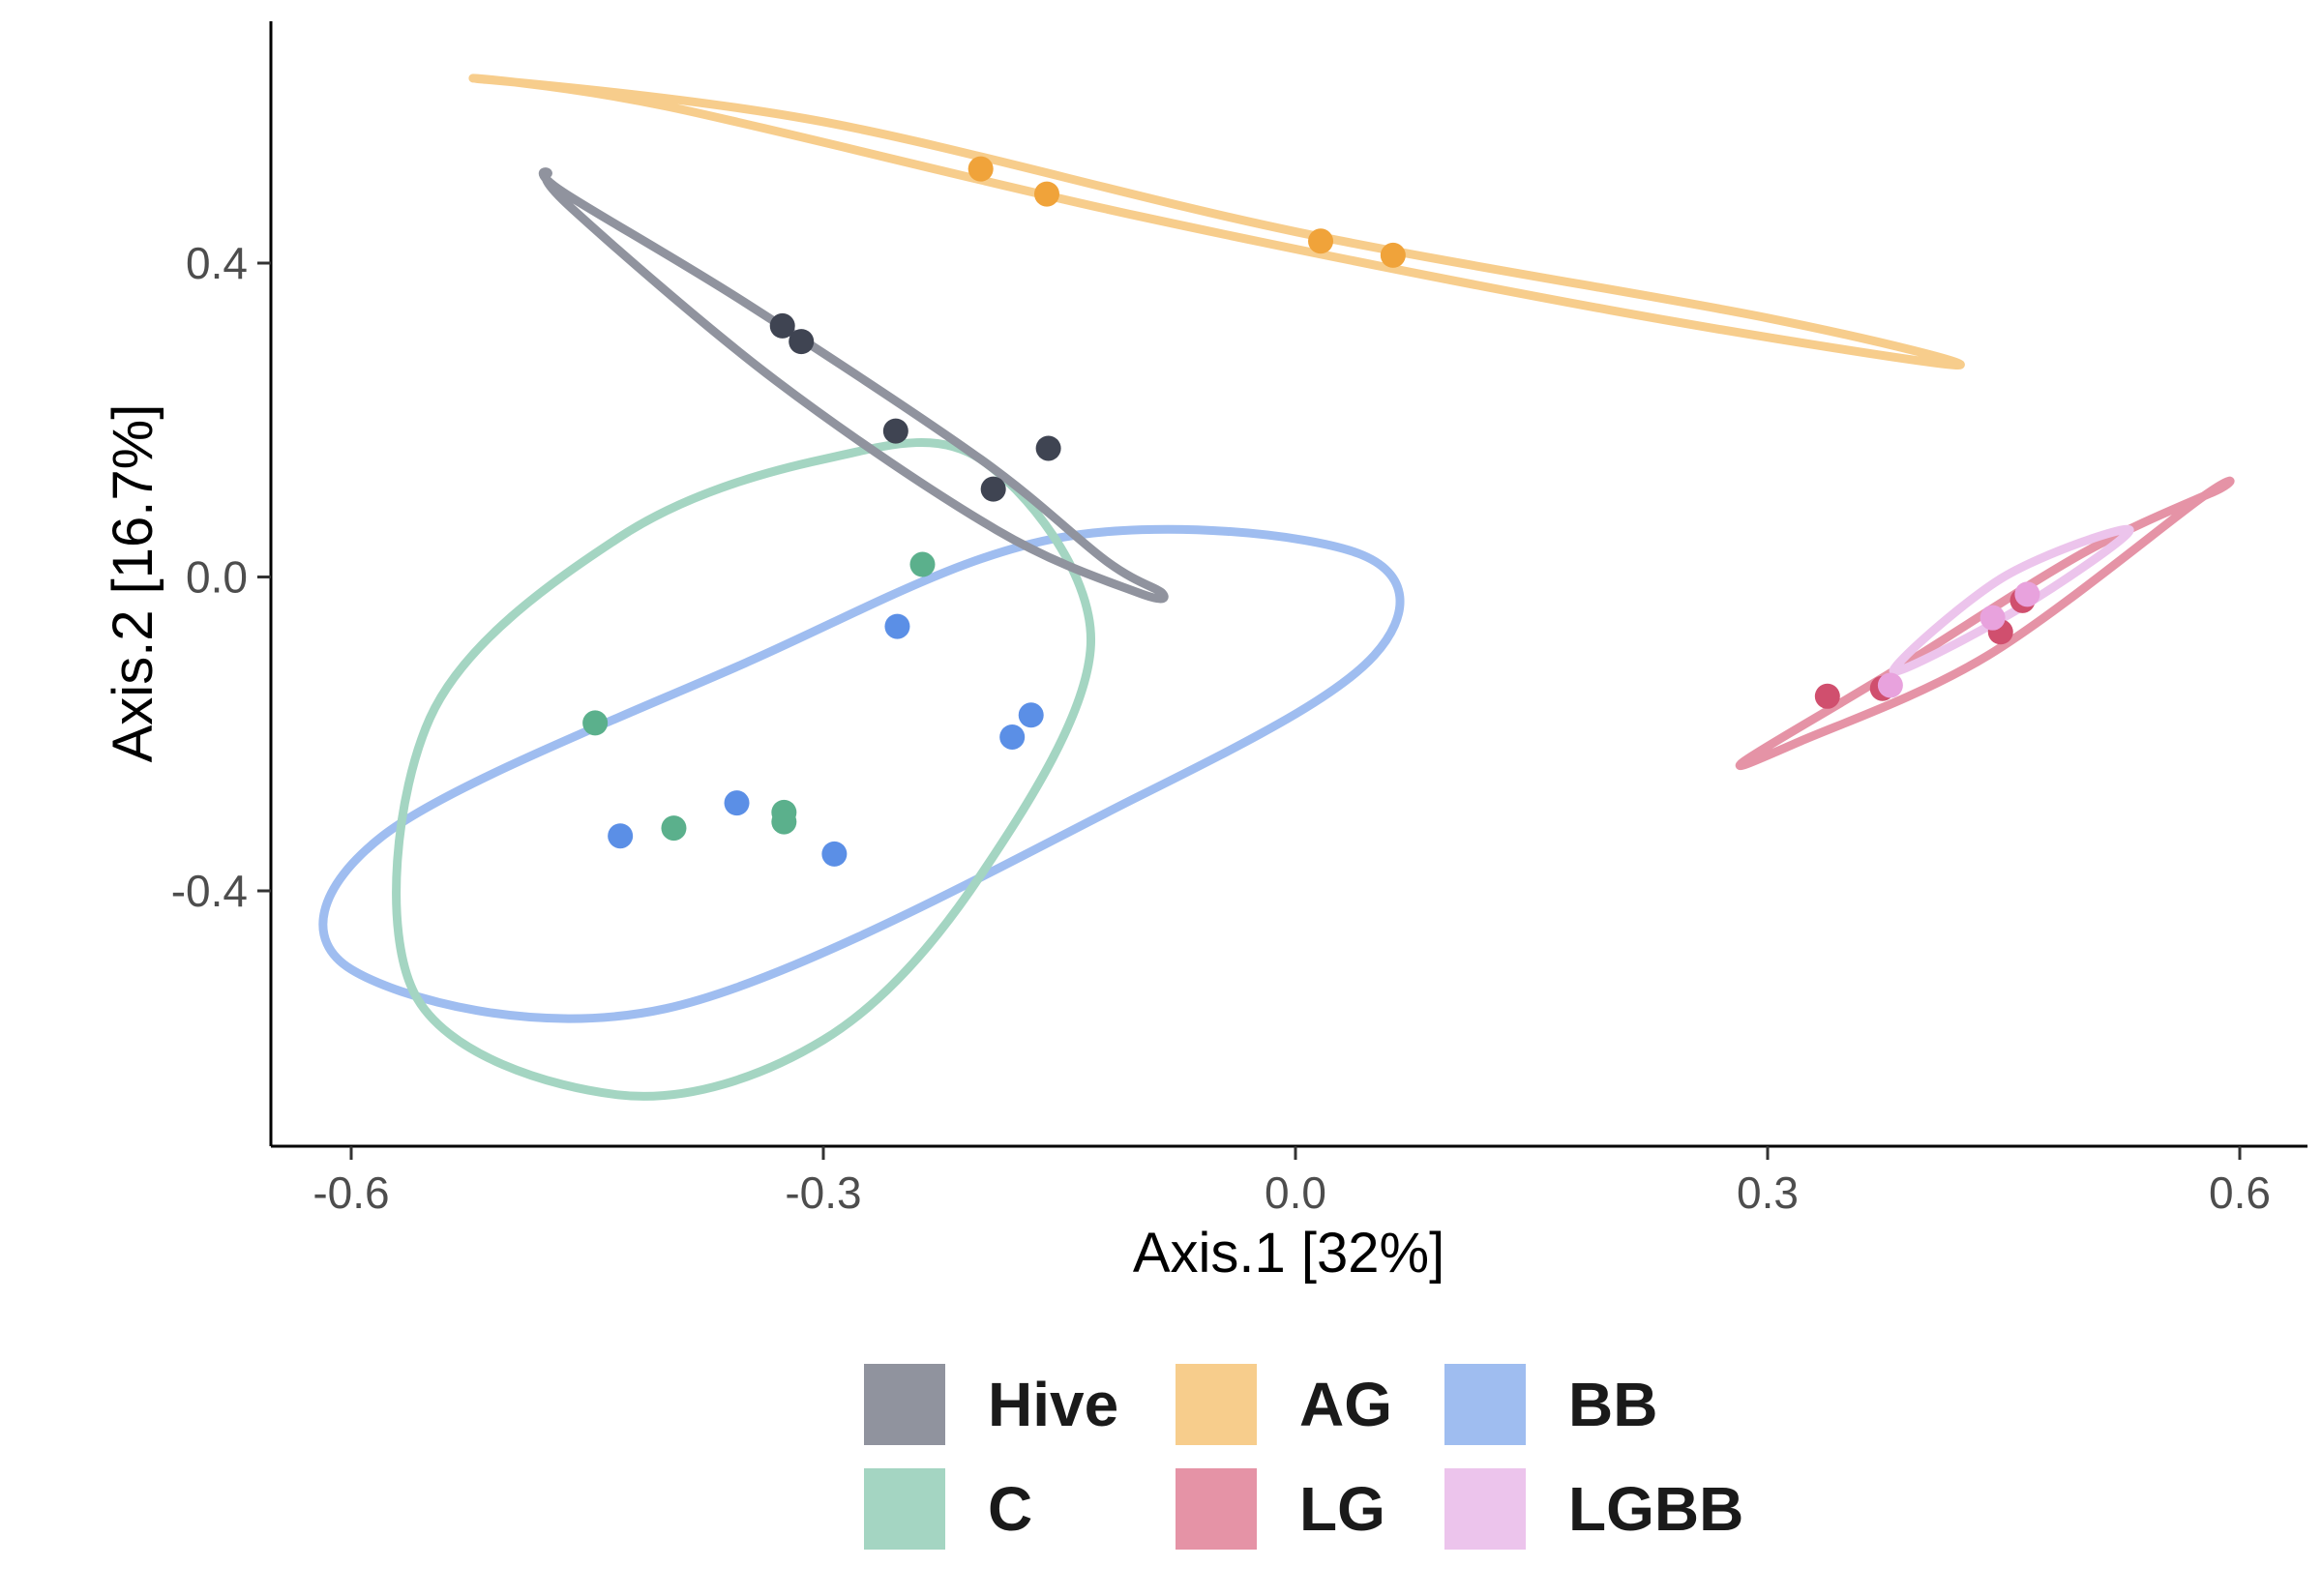  I want to click on x-axis-title: Axis.1 [32%], so click(1288, 1253).